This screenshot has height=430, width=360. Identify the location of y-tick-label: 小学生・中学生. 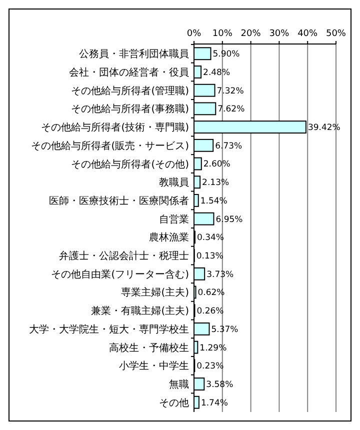
(154, 366).